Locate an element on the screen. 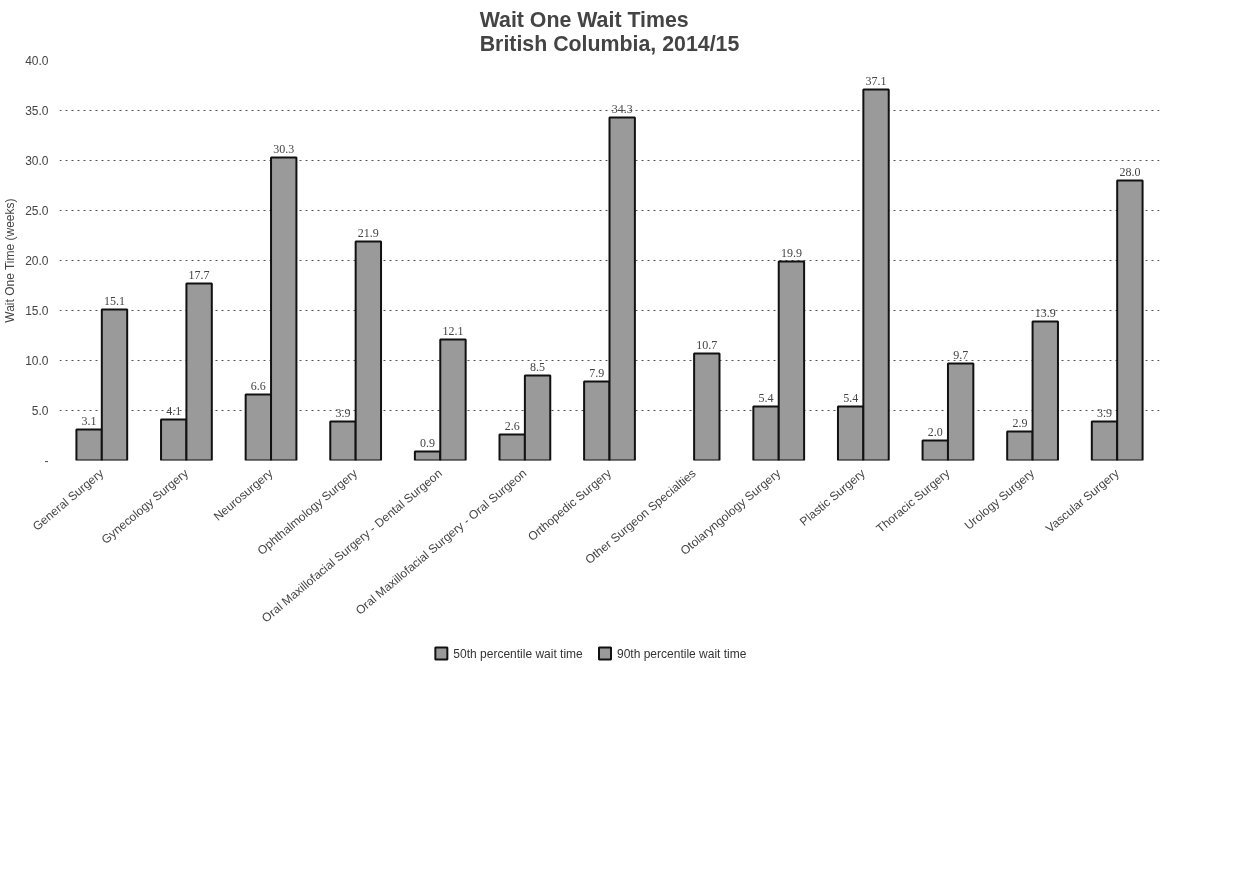 Image resolution: width=1236 pixels, height=875 pixels. y-tick-label: - is located at coordinates (46, 461).